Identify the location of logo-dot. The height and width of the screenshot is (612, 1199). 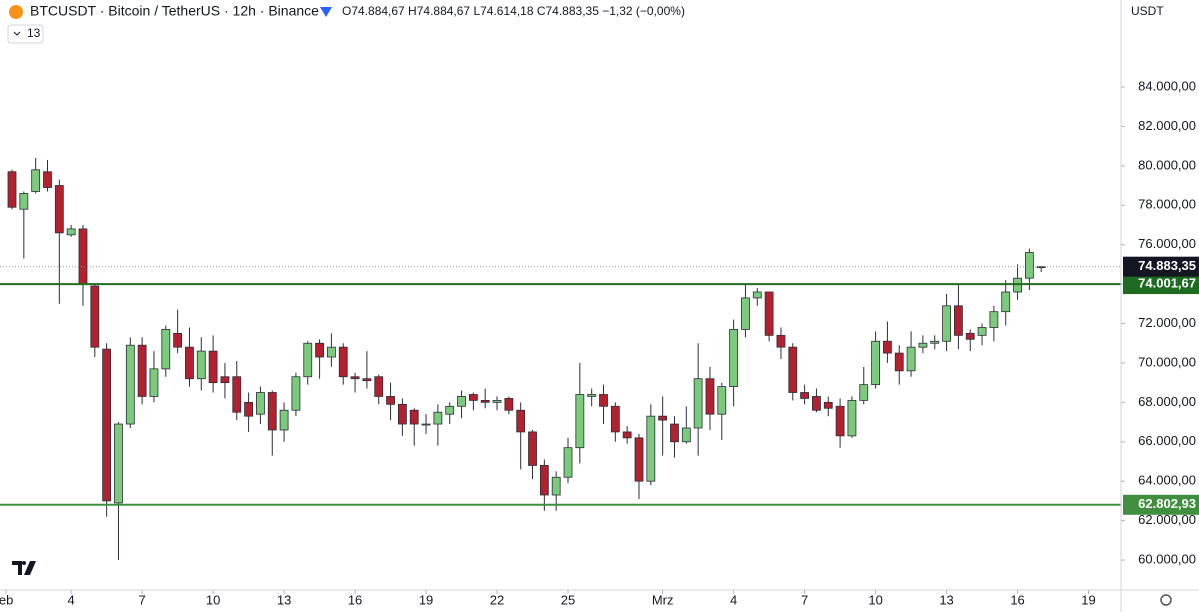
(24, 563).